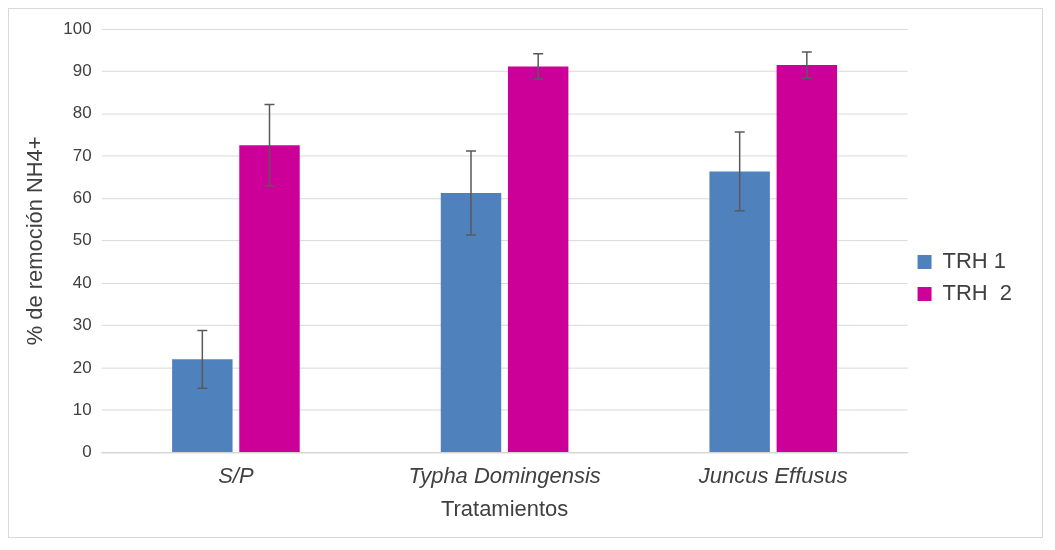  Describe the element at coordinates (82, 282) in the screenshot. I see `y-tick-label: 40` at that location.